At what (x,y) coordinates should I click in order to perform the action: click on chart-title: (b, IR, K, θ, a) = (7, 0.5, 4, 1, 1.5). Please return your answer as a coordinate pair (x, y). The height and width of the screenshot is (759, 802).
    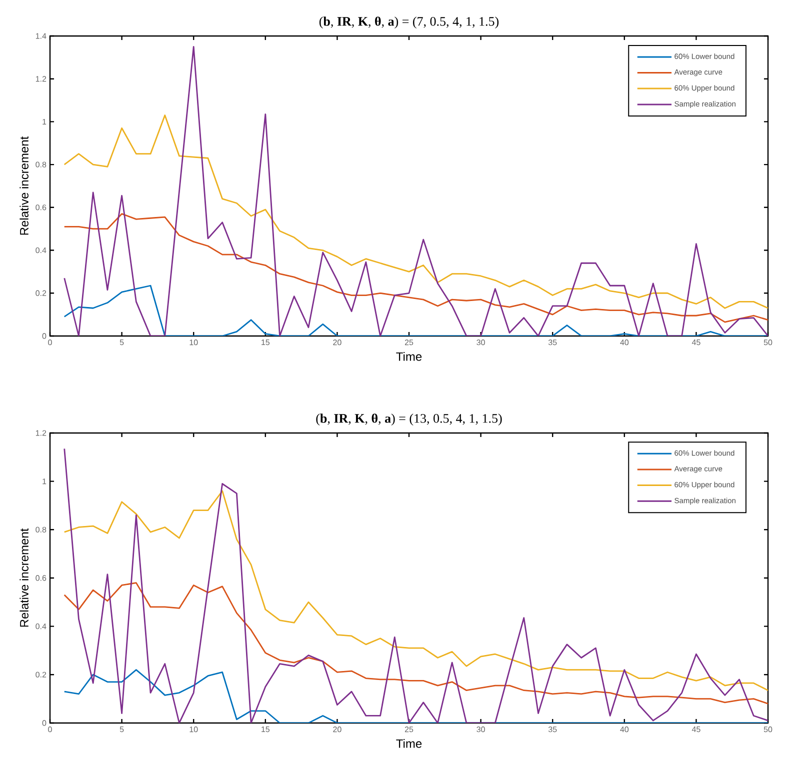
    Looking at the image, I should click on (409, 22).